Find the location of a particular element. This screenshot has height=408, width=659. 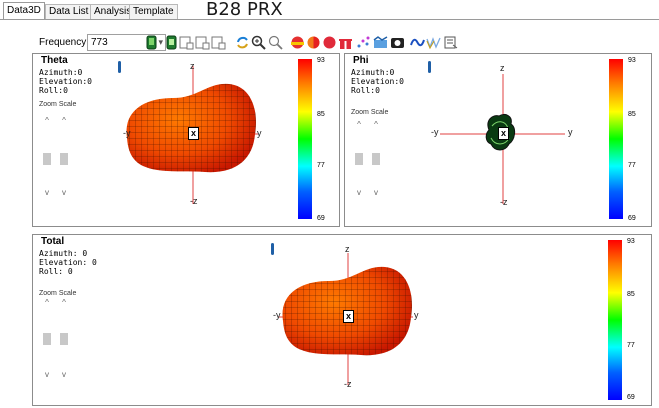

export-icon is located at coordinates (450, 42).